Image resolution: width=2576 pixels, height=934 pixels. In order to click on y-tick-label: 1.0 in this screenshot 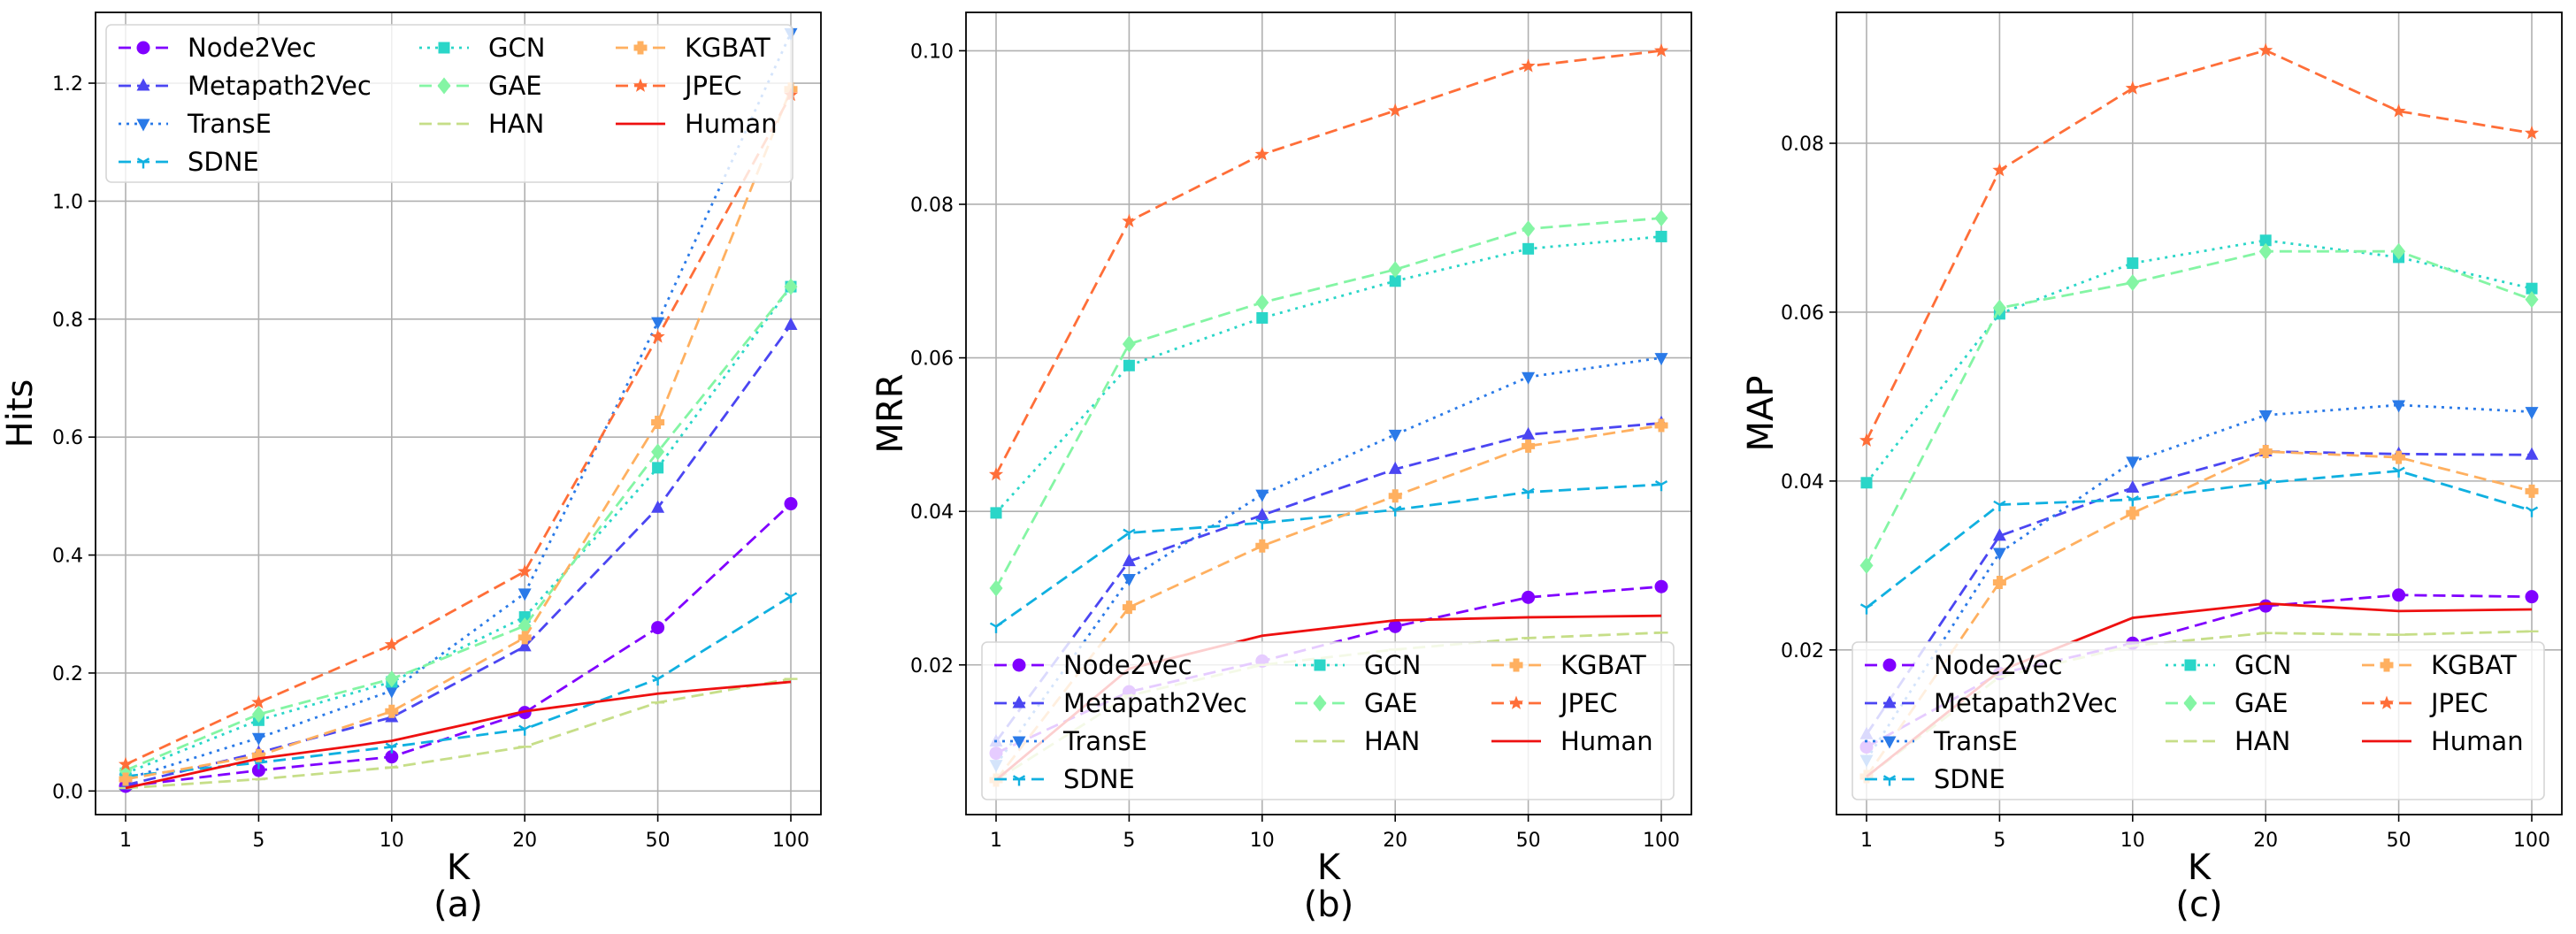, I will do `click(67, 202)`.